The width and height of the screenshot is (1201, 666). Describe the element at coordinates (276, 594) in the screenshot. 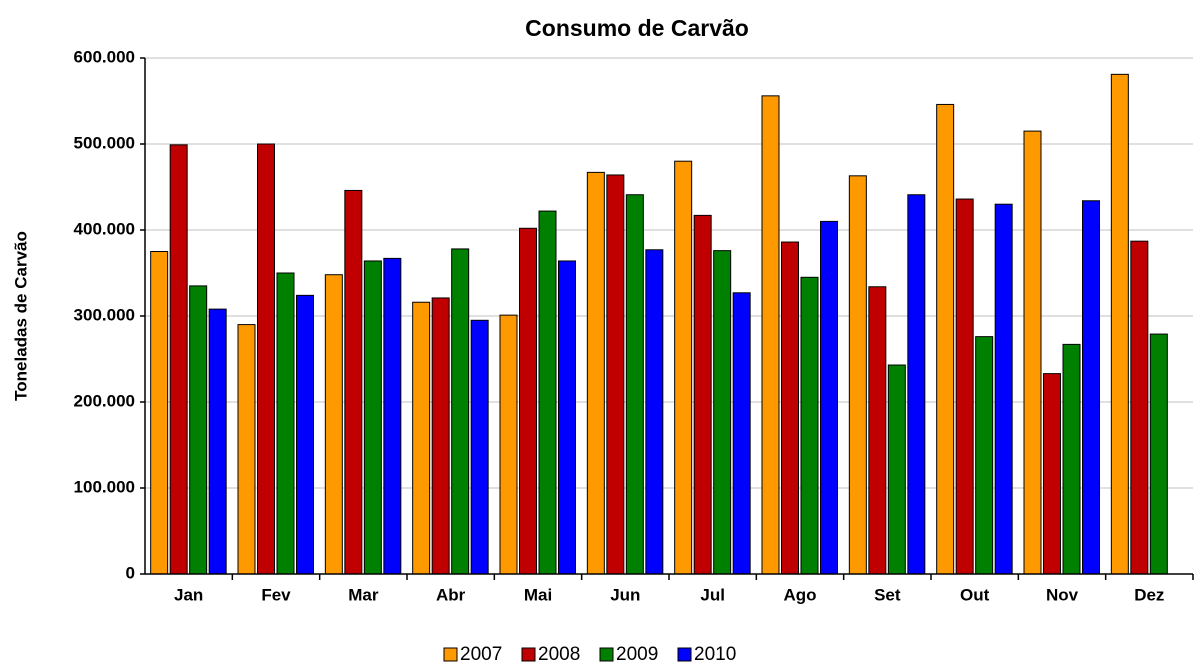

I see `x-tick-label: Fev` at that location.